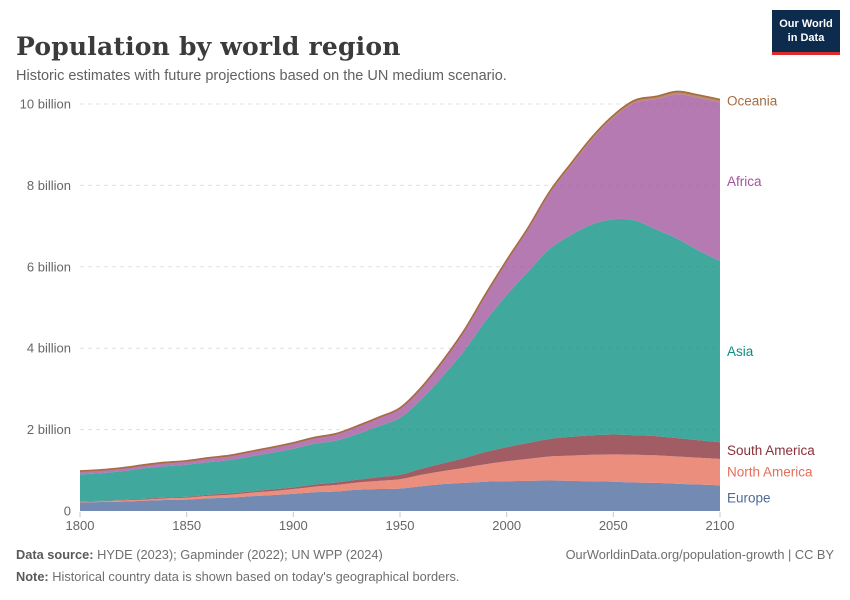 The height and width of the screenshot is (600, 850). What do you see at coordinates (752, 101) in the screenshot?
I see `series-label-oceania: Oceania` at bounding box center [752, 101].